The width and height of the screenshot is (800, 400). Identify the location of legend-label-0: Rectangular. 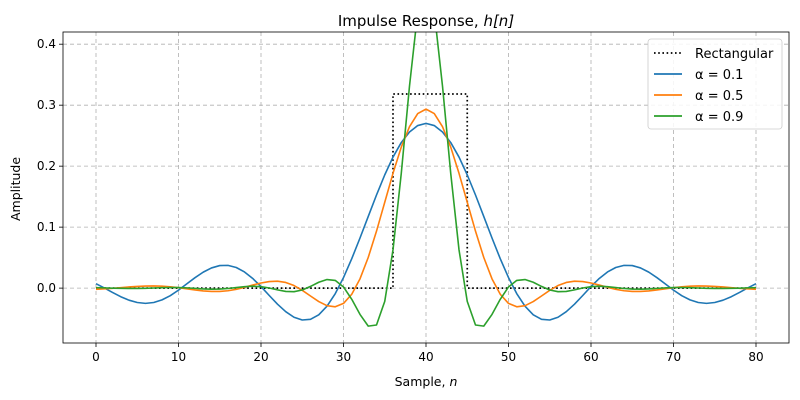
(734, 54).